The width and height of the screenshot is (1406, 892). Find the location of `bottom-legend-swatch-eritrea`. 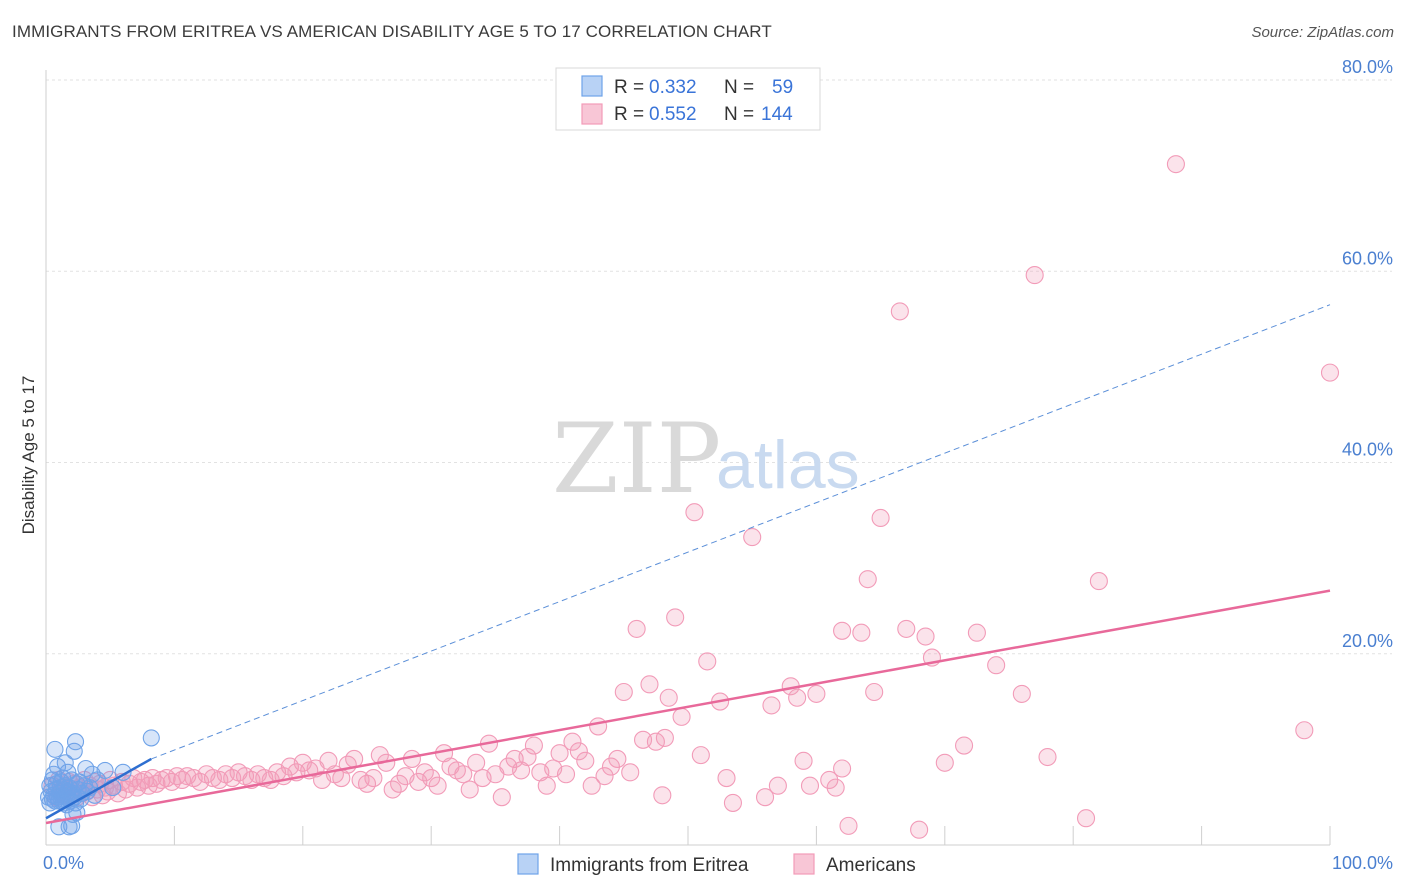

bottom-legend-swatch-eritrea is located at coordinates (528, 864).